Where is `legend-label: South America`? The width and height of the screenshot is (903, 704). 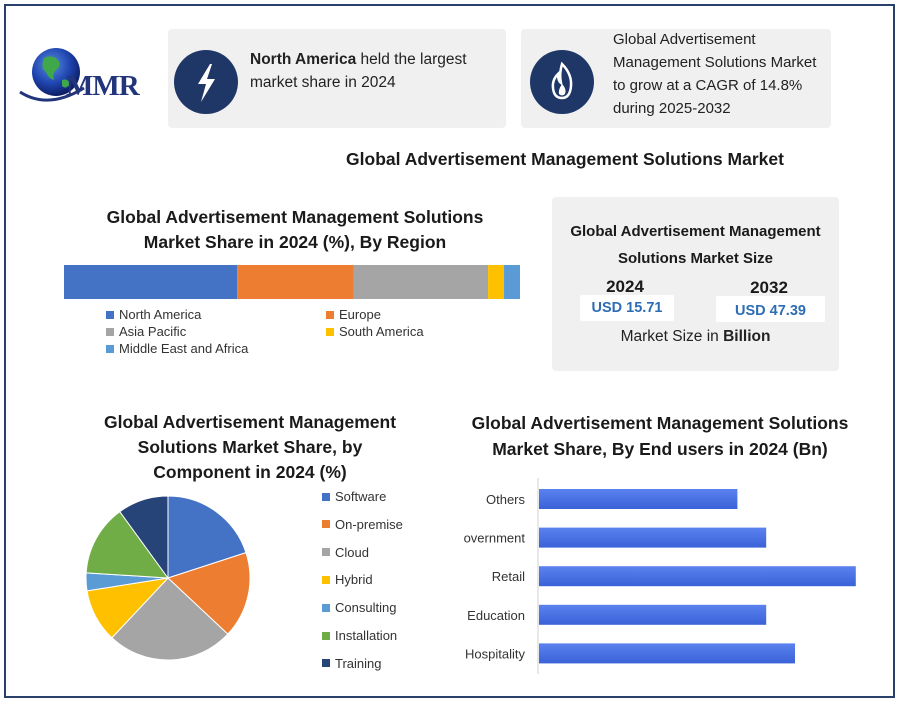 legend-label: South America is located at coordinates (381, 331).